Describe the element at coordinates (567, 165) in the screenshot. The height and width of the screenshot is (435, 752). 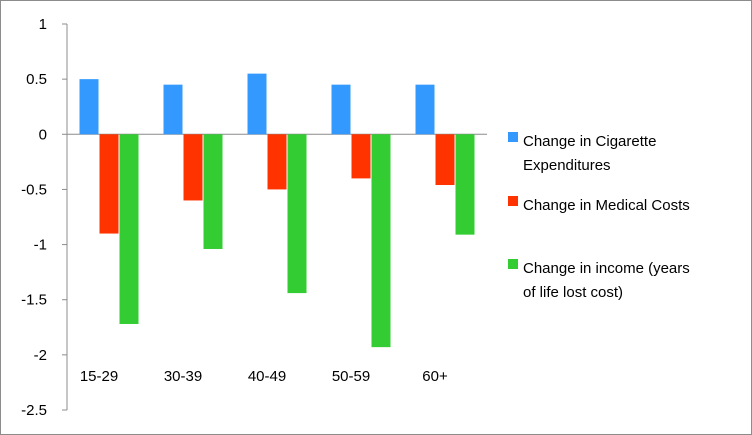
I see `legend-label: Expenditures` at that location.